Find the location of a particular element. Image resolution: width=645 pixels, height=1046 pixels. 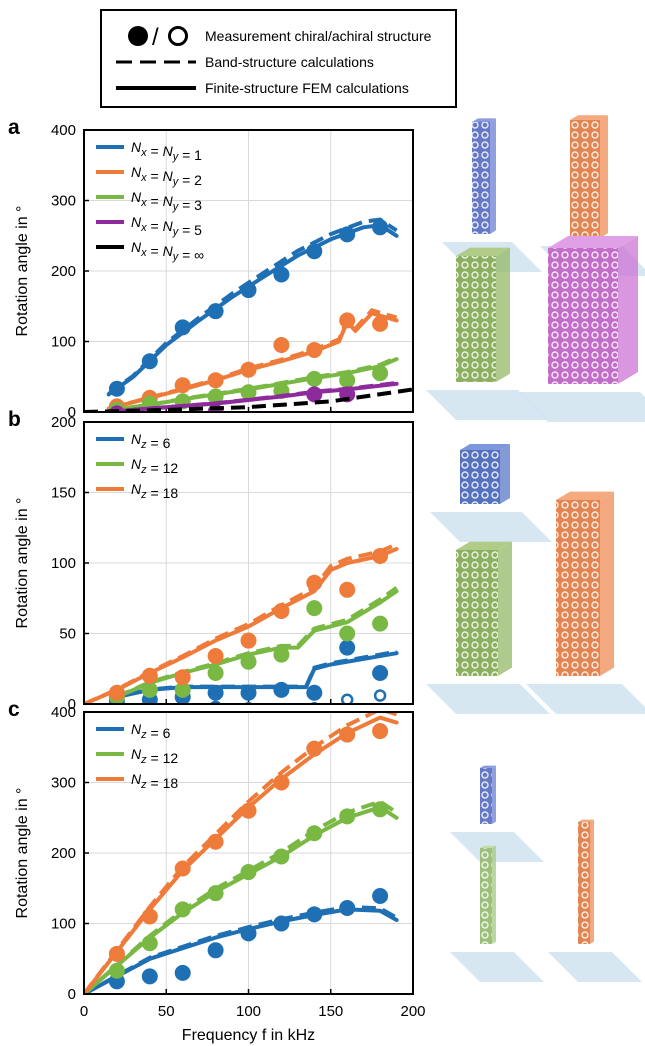

panel-letter-a: a is located at coordinates (14, 127).